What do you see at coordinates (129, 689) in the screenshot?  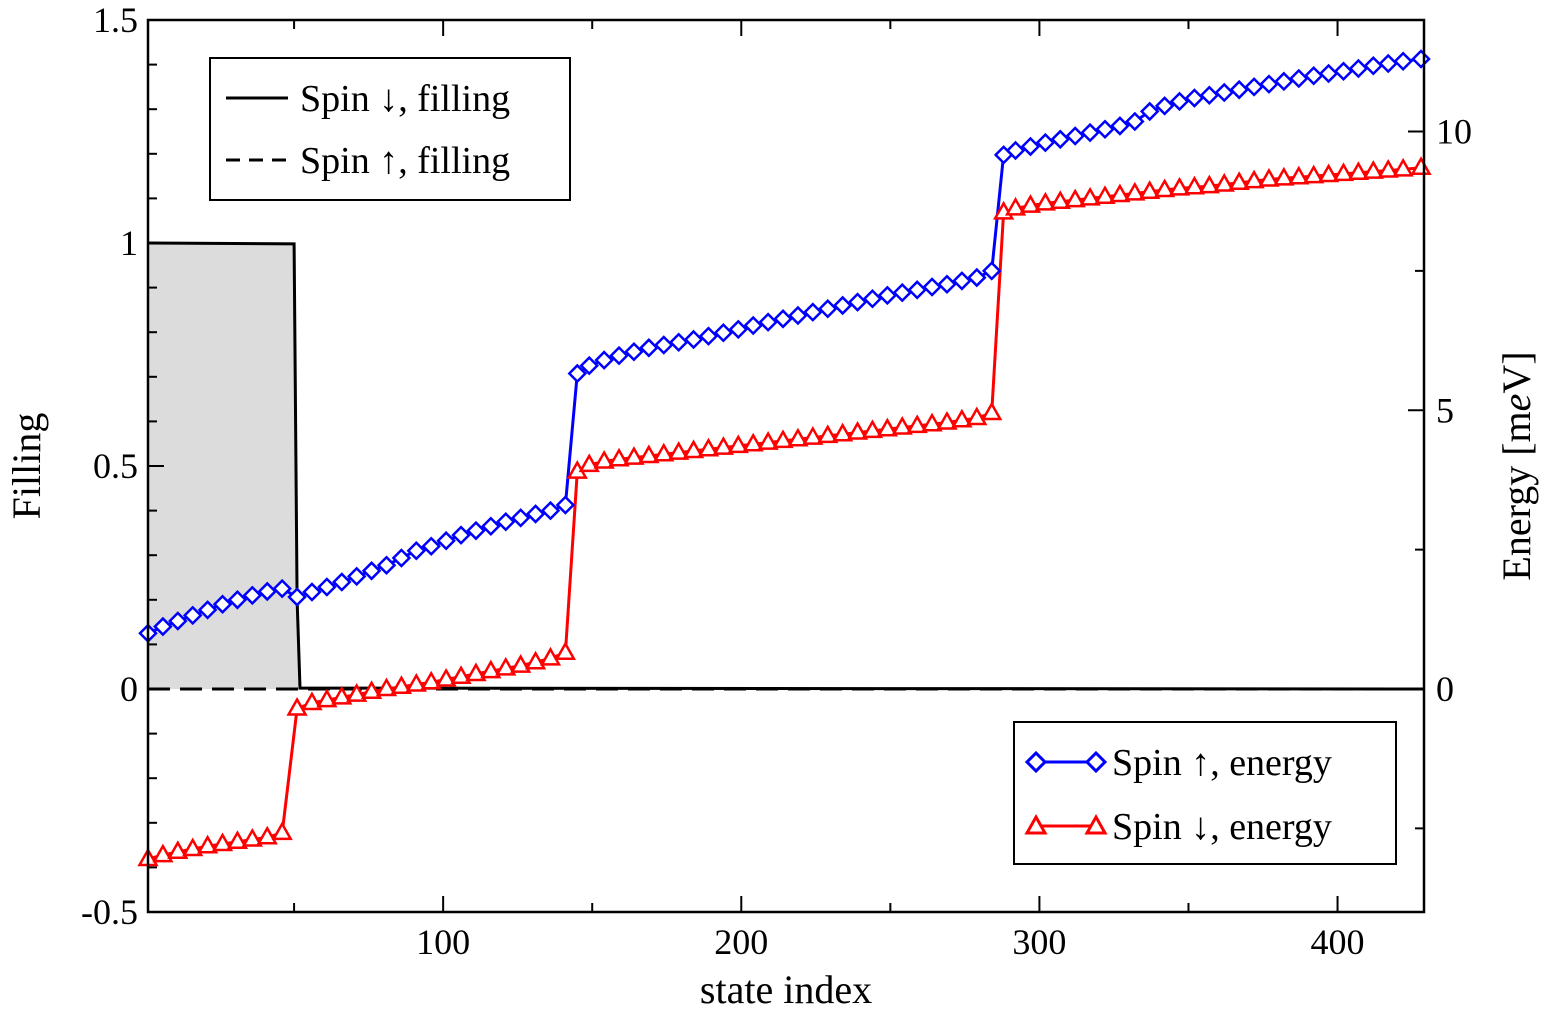 I see `y-left-tick-label: 0` at bounding box center [129, 689].